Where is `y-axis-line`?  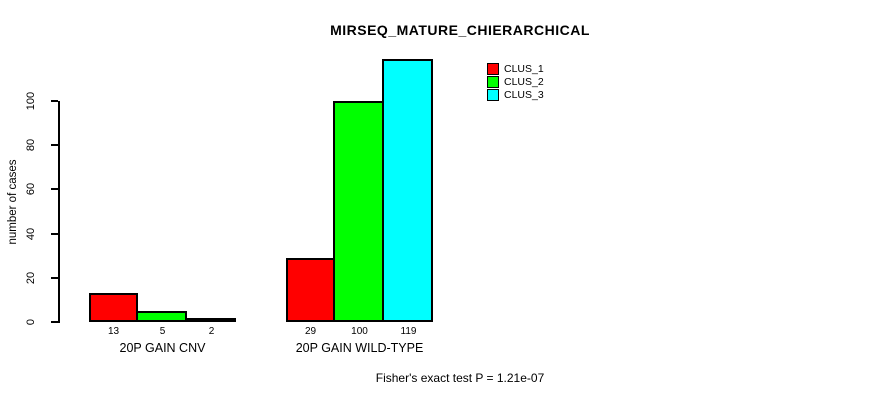 y-axis-line is located at coordinates (59, 212).